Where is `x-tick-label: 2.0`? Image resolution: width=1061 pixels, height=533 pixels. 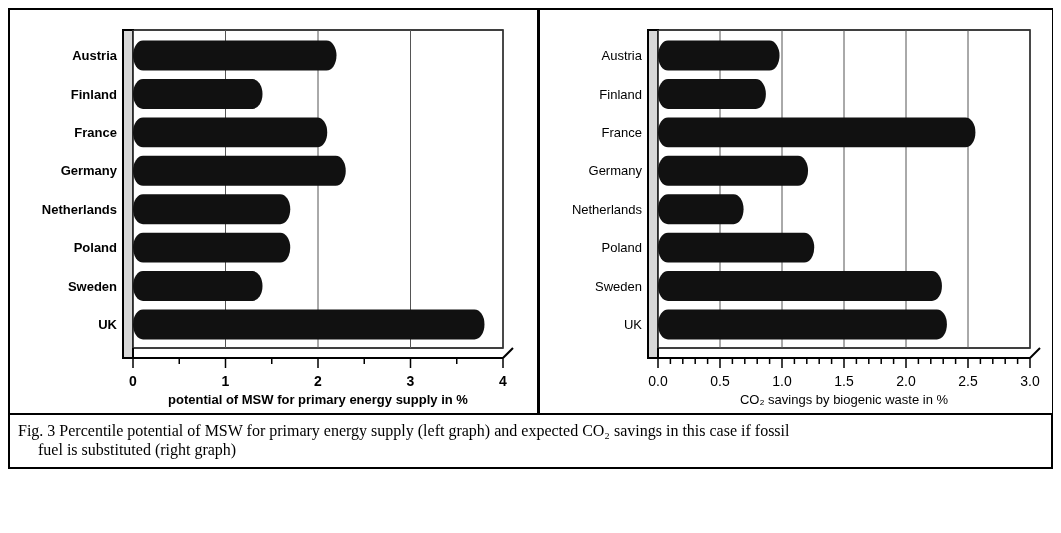 x-tick-label: 2.0 is located at coordinates (906, 381).